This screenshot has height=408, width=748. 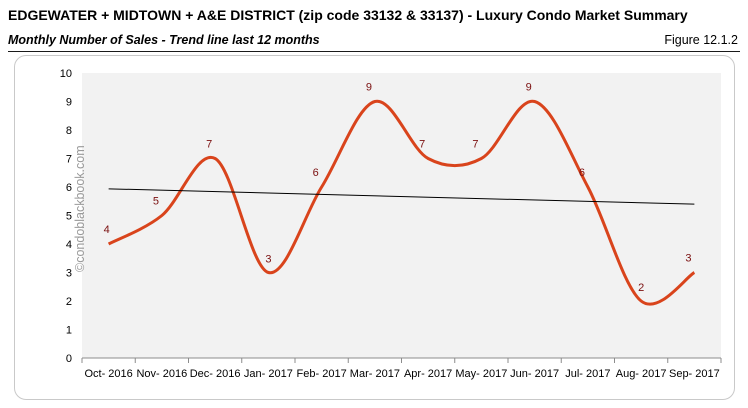 I want to click on x-tick-label: Aug- 2017, so click(x=641, y=374).